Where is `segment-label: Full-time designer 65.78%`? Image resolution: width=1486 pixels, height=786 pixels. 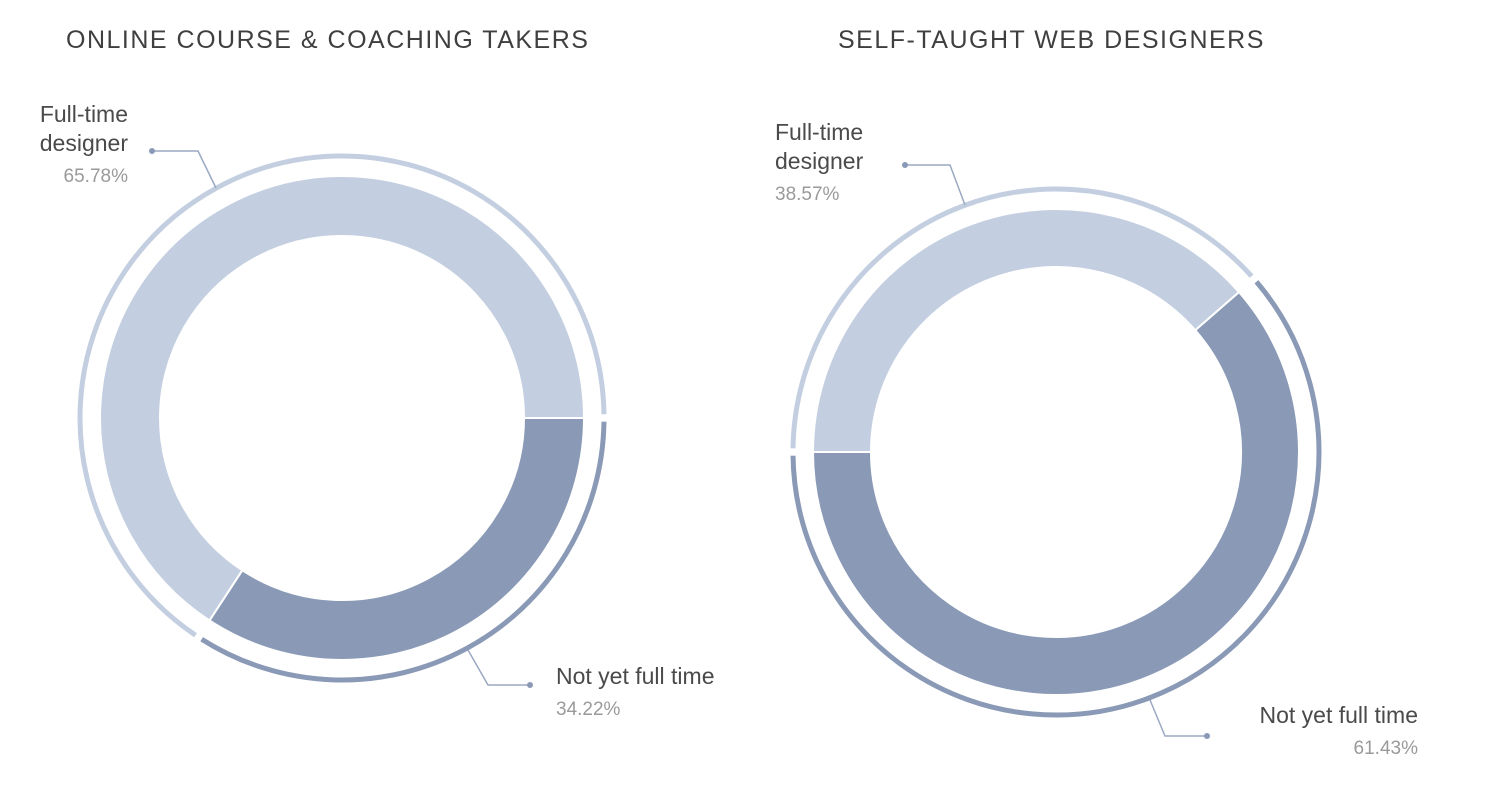
segment-label: Full-time designer 65.78% is located at coordinates (64, 145).